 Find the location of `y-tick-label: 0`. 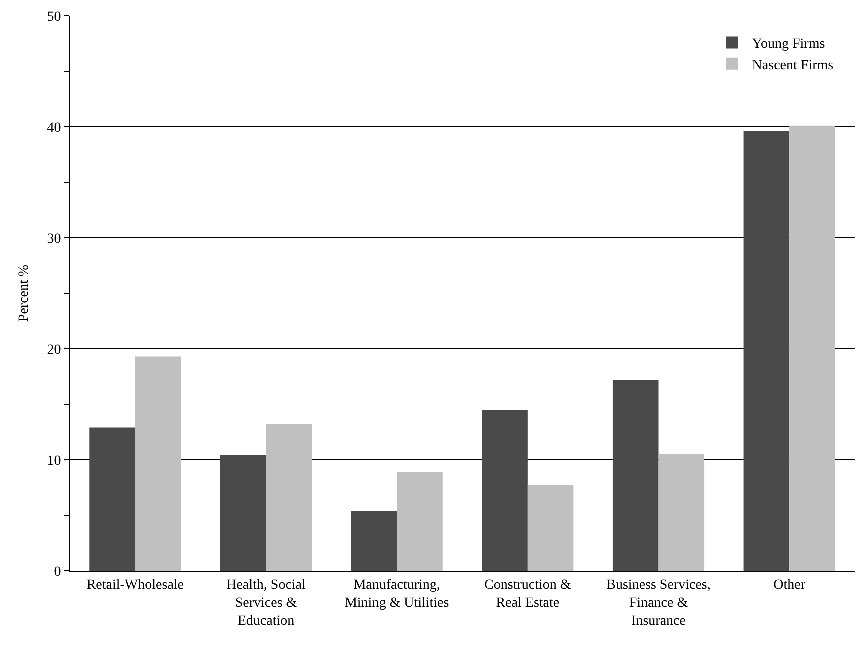

y-tick-label: 0 is located at coordinates (58, 572).